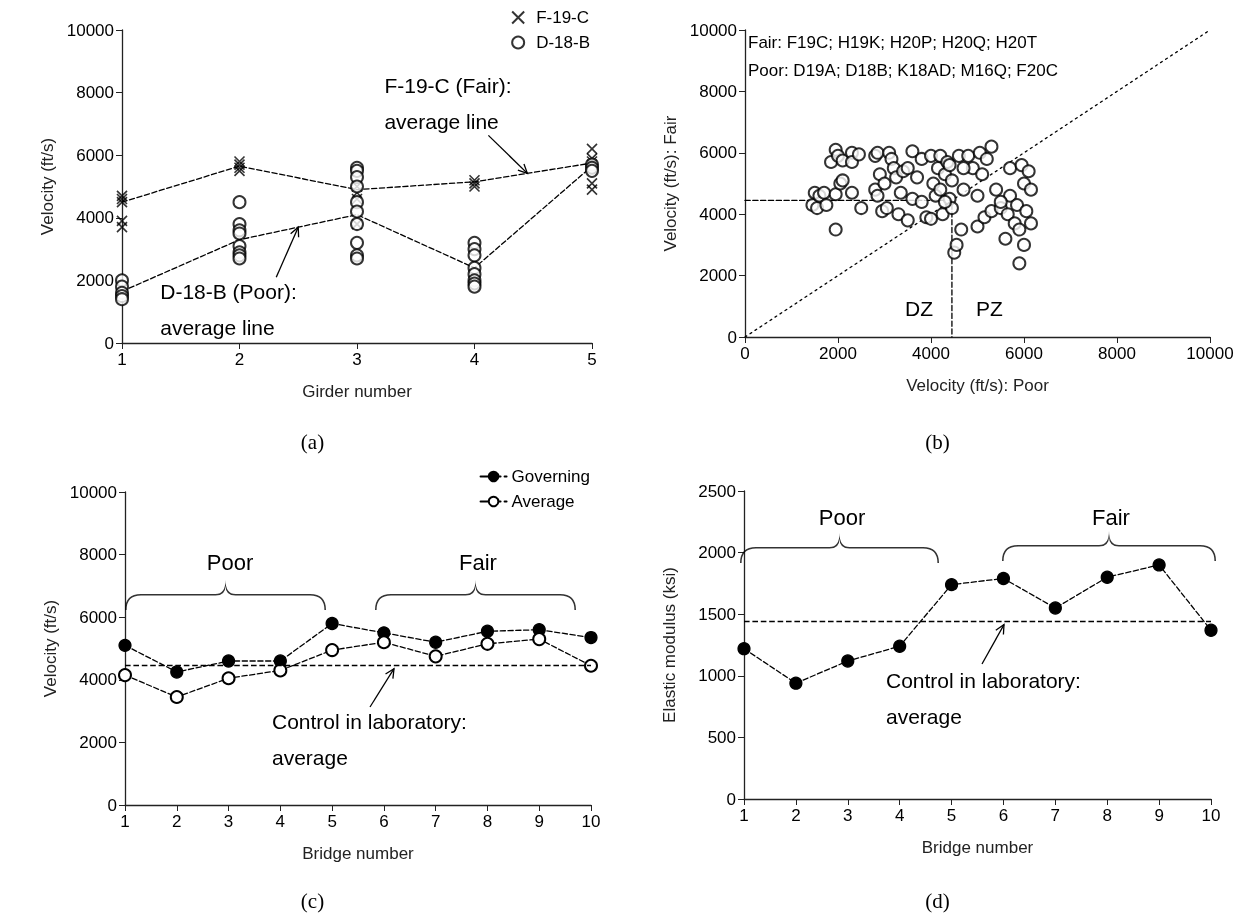 The width and height of the screenshot is (1250, 918). I want to click on y-axis-title: Velocity (ft/s): Fair, so click(670, 183).